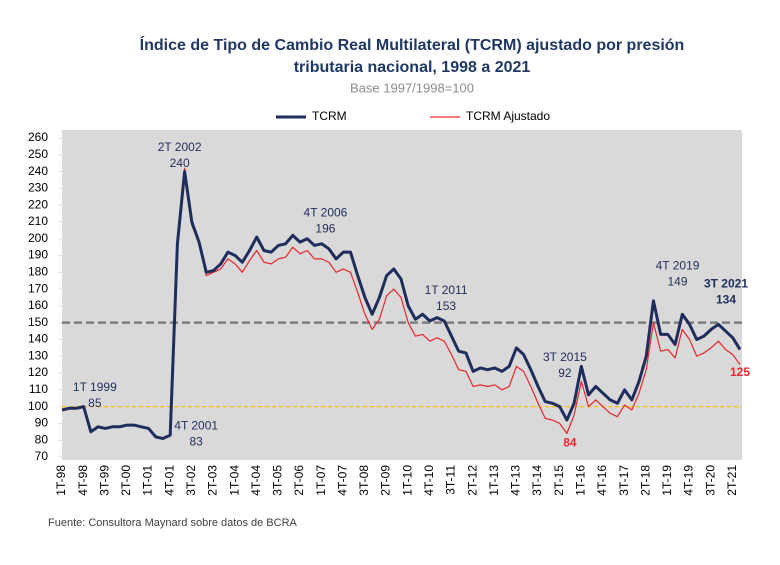 This screenshot has width=780, height=565. Describe the element at coordinates (148, 480) in the screenshot. I see `x-tick-label: 1T-01` at that location.